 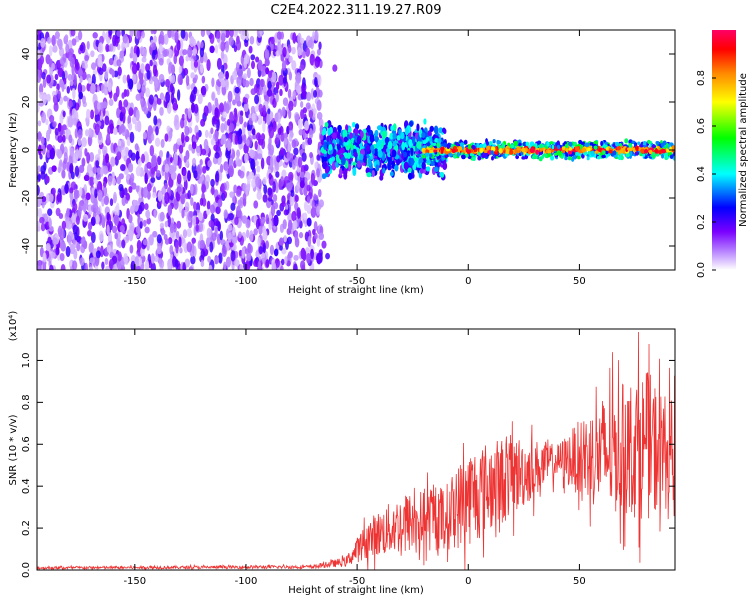 What do you see at coordinates (26, 528) in the screenshot?
I see `snr-y-tick-label: 0.2` at bounding box center [26, 528].